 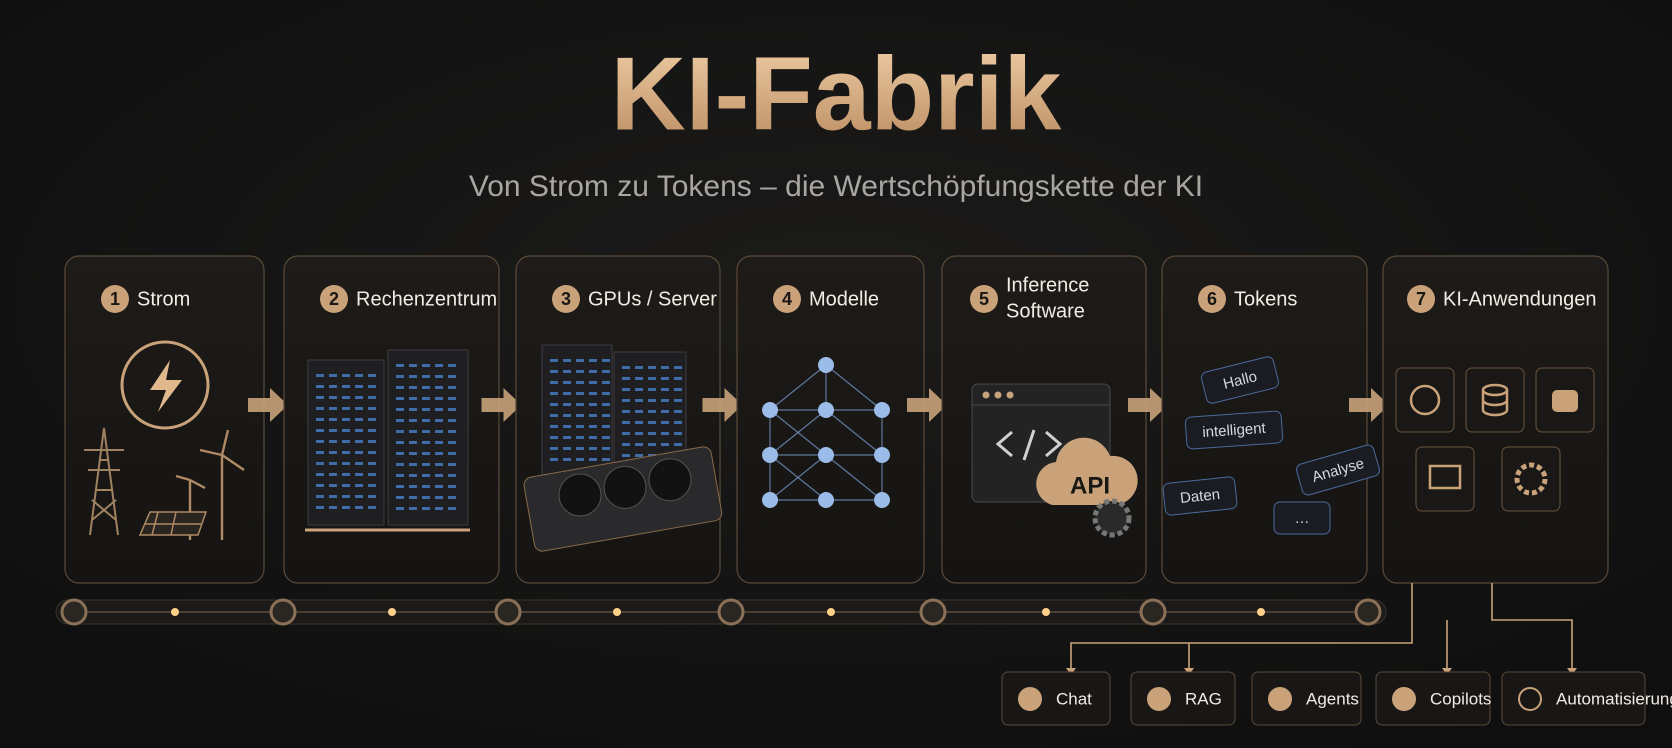 I want to click on step-number: 3, so click(x=566, y=299).